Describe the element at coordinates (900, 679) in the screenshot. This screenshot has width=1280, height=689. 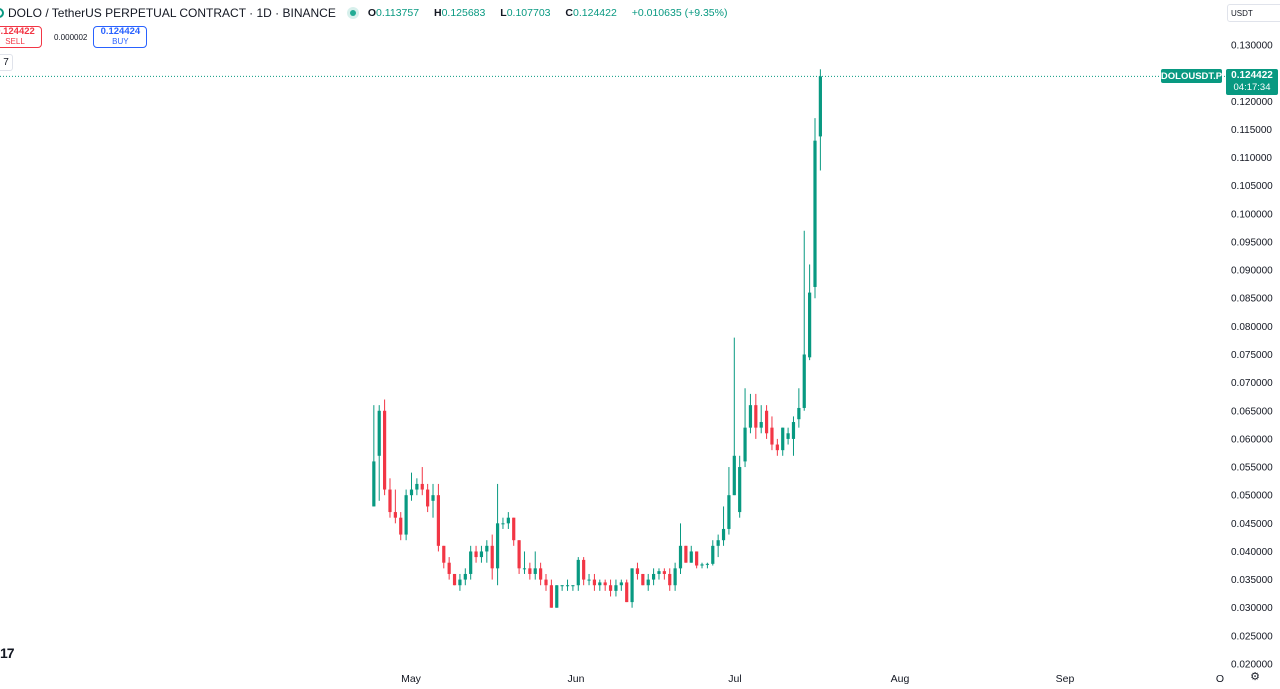
I see `time-tick-label: Aug` at that location.